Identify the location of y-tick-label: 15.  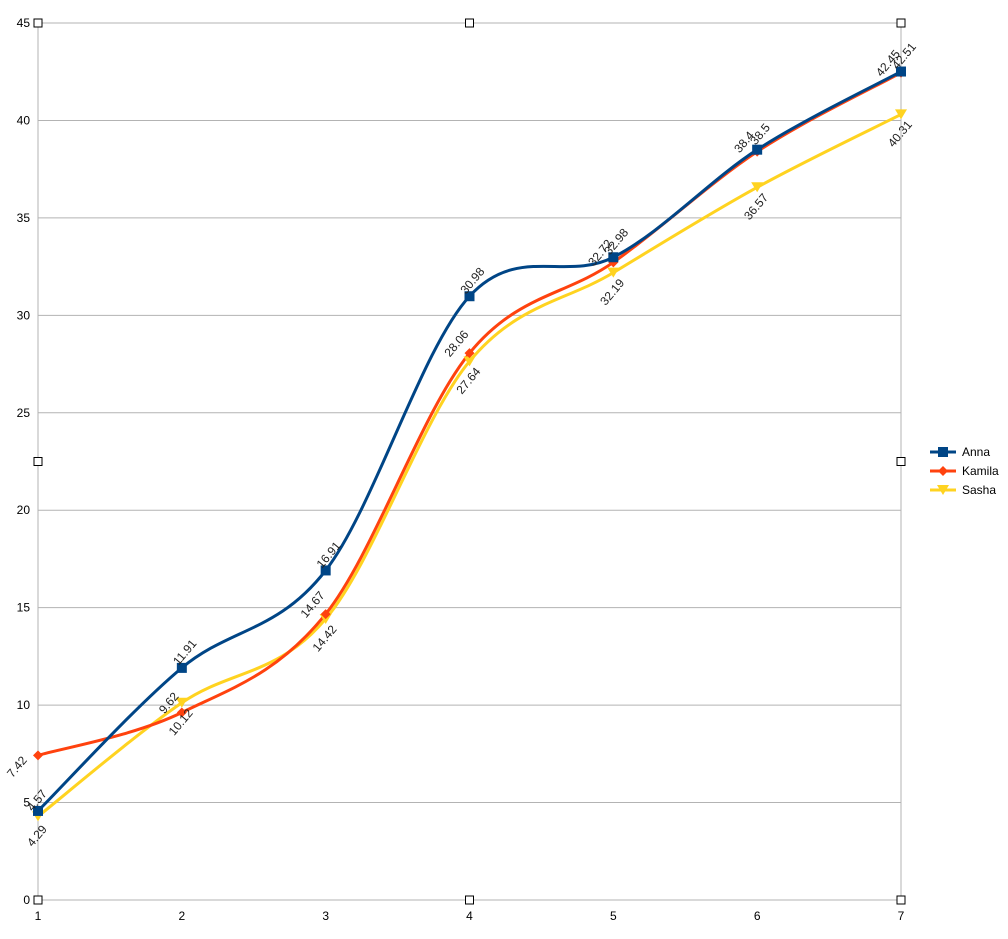
(24, 608).